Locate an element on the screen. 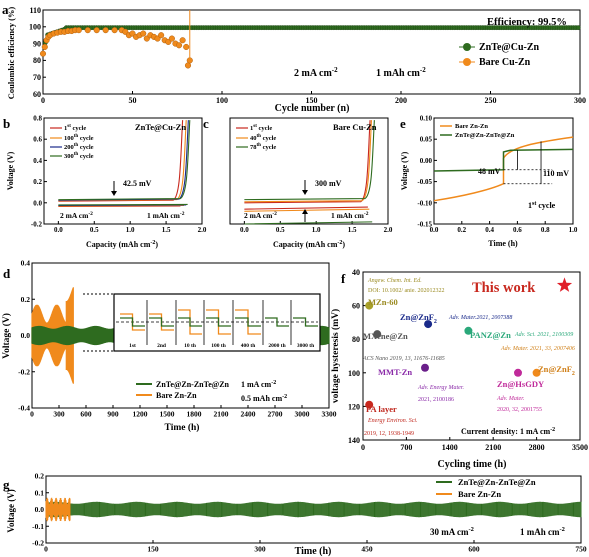 This screenshot has height=557, width=589. x-tick-label: 3300 is located at coordinates (329, 414).